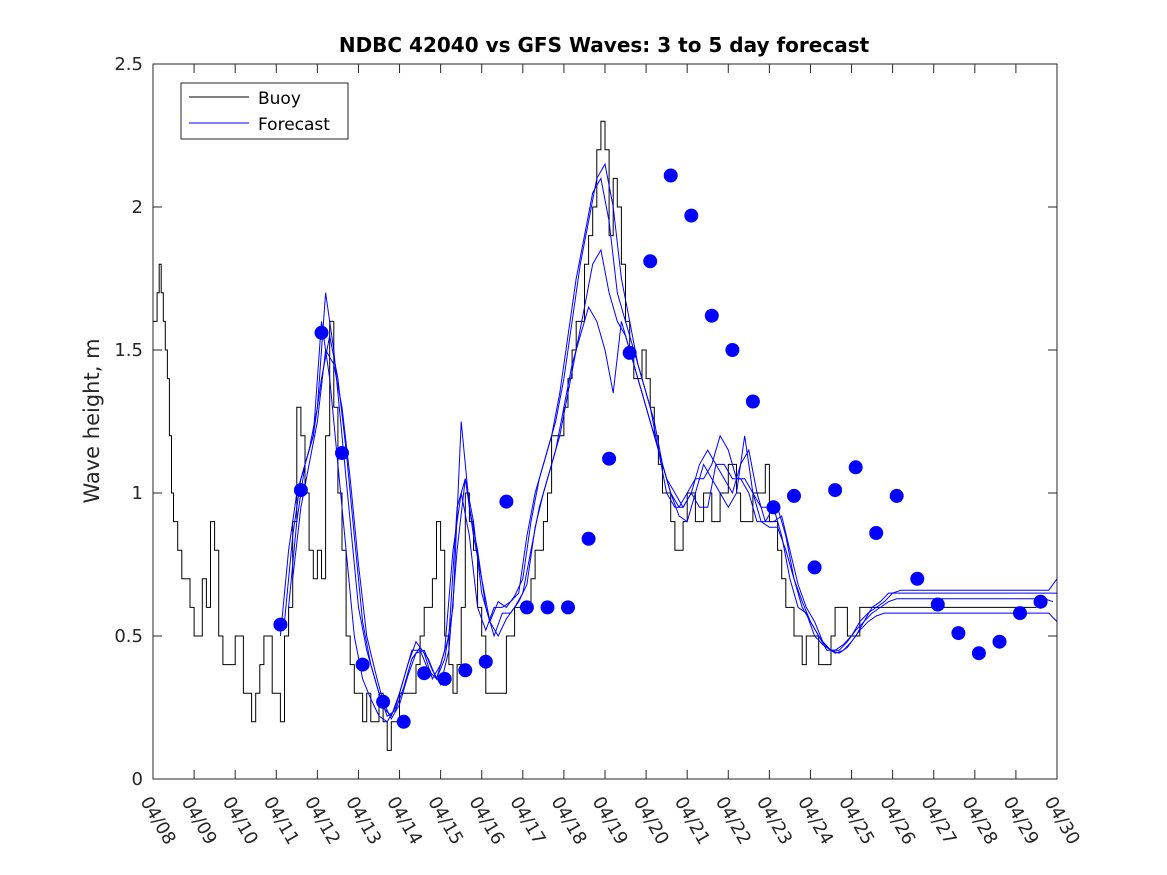 The image size is (1167, 875). What do you see at coordinates (128, 64) in the screenshot?
I see `y-tick-label: 2.5` at bounding box center [128, 64].